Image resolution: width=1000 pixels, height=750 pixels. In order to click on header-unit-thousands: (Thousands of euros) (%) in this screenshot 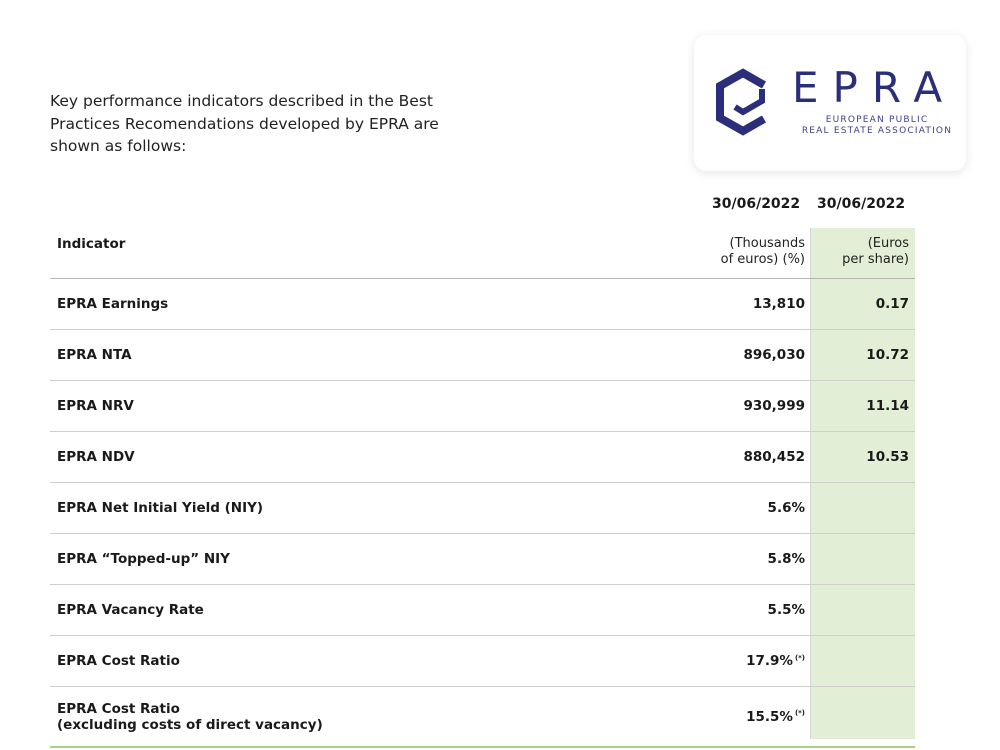, I will do `click(763, 252)`.